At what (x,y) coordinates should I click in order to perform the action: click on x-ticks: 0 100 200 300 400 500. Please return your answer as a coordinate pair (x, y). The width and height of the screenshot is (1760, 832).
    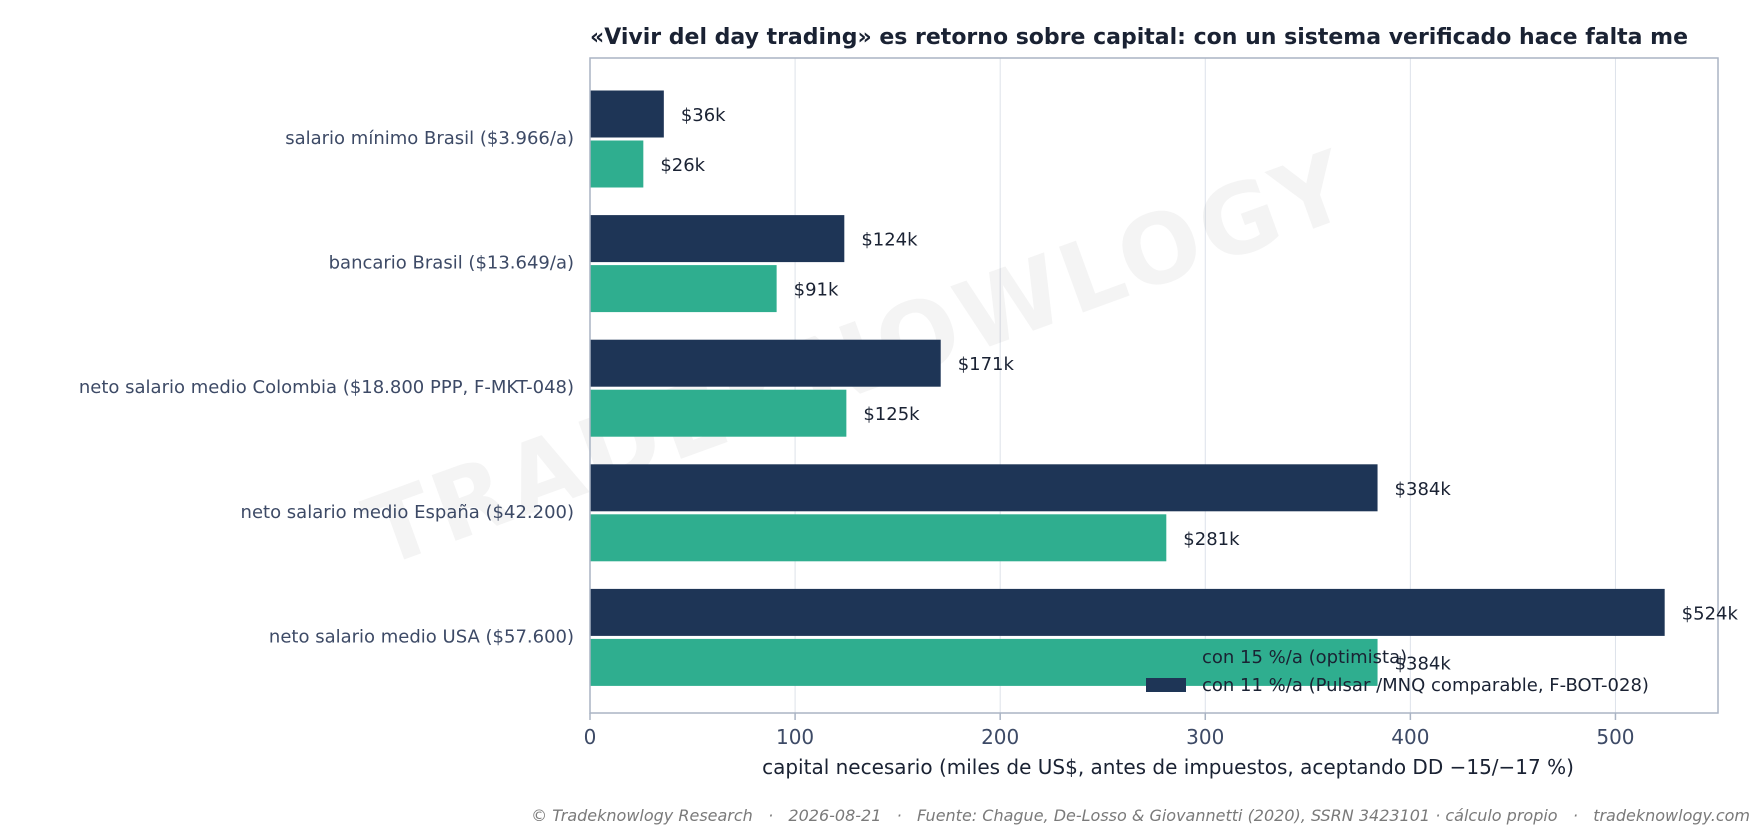
    Looking at the image, I should click on (1109, 731).